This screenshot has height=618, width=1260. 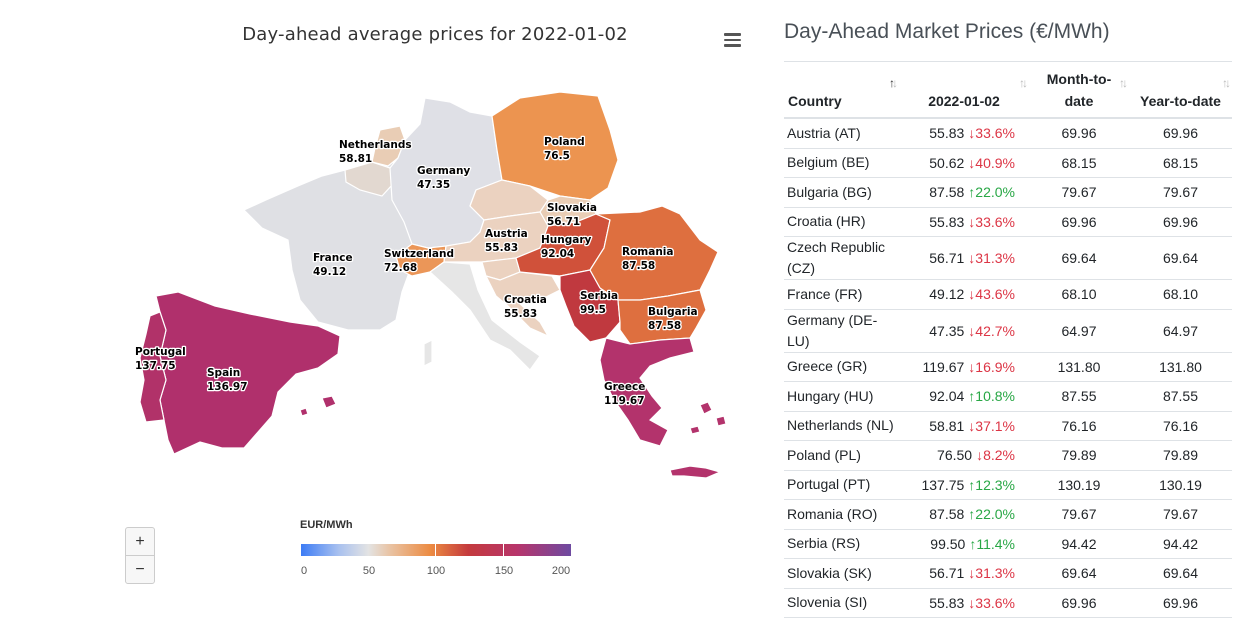 What do you see at coordinates (841, 294) in the screenshot?
I see `cell-country: France (FR)` at bounding box center [841, 294].